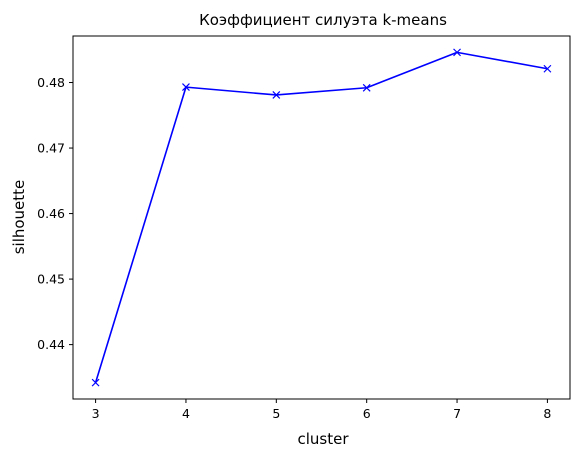  What do you see at coordinates (186, 413) in the screenshot?
I see `x-tick-label: 4` at bounding box center [186, 413].